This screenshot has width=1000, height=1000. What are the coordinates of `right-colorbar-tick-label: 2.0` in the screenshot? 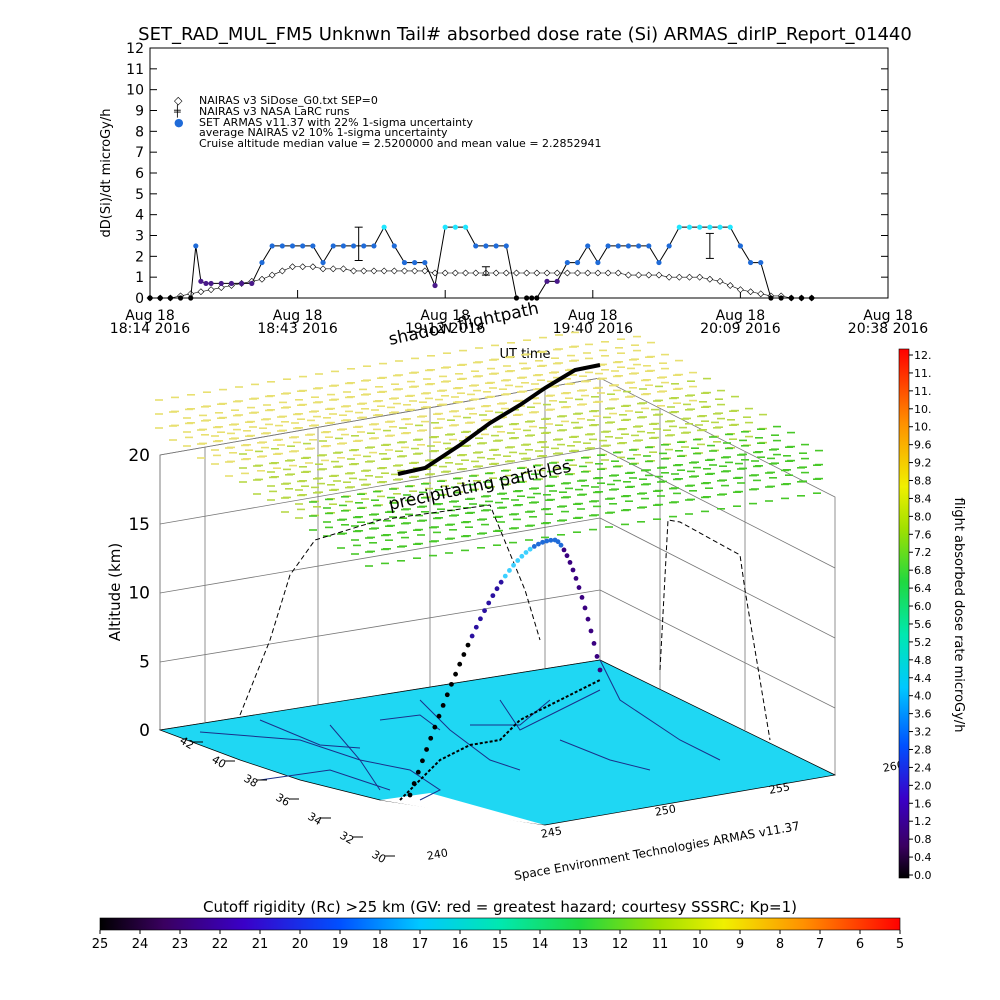 It's located at (923, 785).